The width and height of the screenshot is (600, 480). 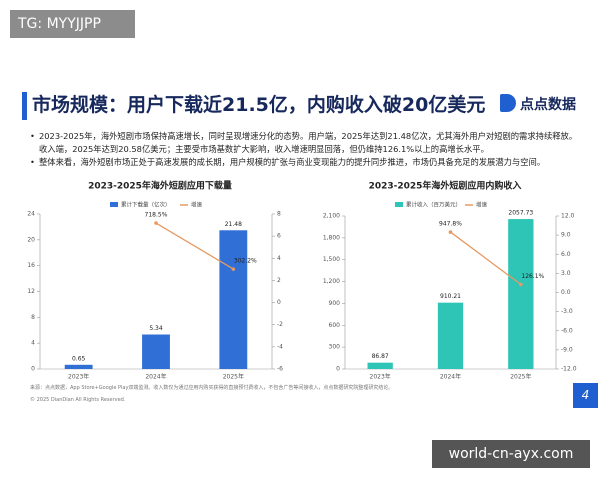 What do you see at coordinates (567, 311) in the screenshot?
I see `y2-tick-label: -3.0` at bounding box center [567, 311].